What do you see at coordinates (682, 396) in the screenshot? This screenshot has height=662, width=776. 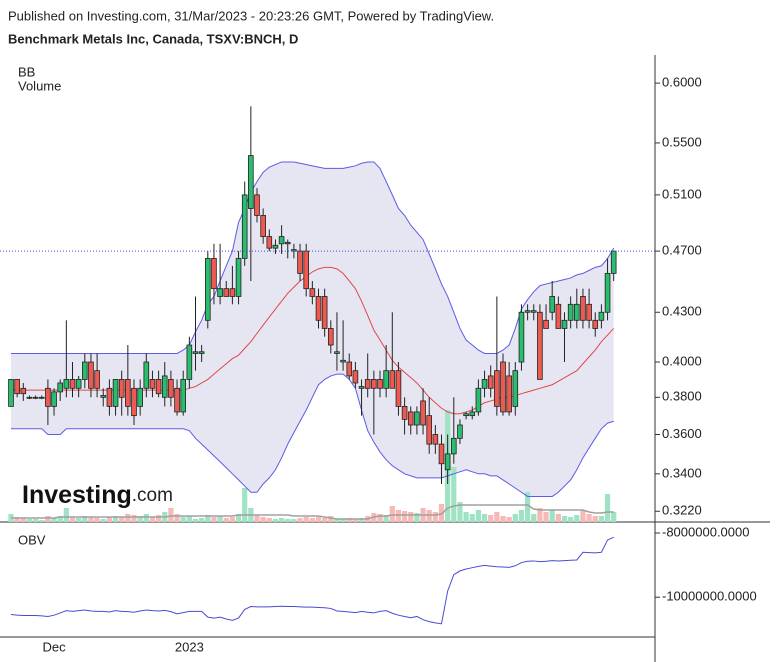 I see `y-tick-label: 0.3800` at bounding box center [682, 396].